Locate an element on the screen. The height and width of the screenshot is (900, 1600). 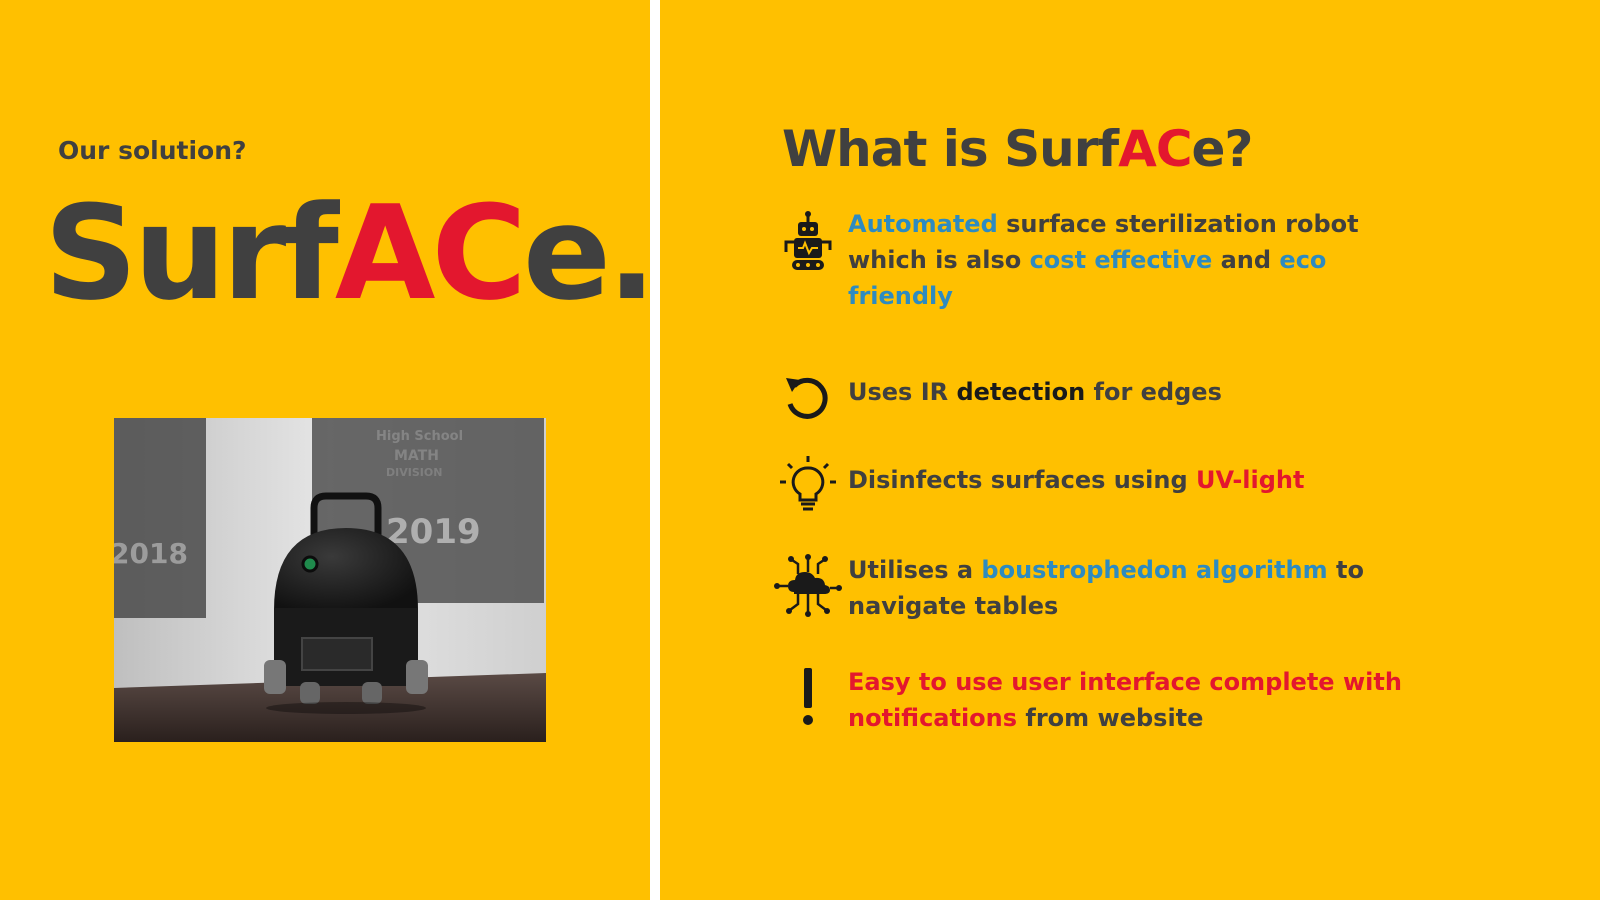
banner-text-2: MATH is located at coordinates (416, 456).